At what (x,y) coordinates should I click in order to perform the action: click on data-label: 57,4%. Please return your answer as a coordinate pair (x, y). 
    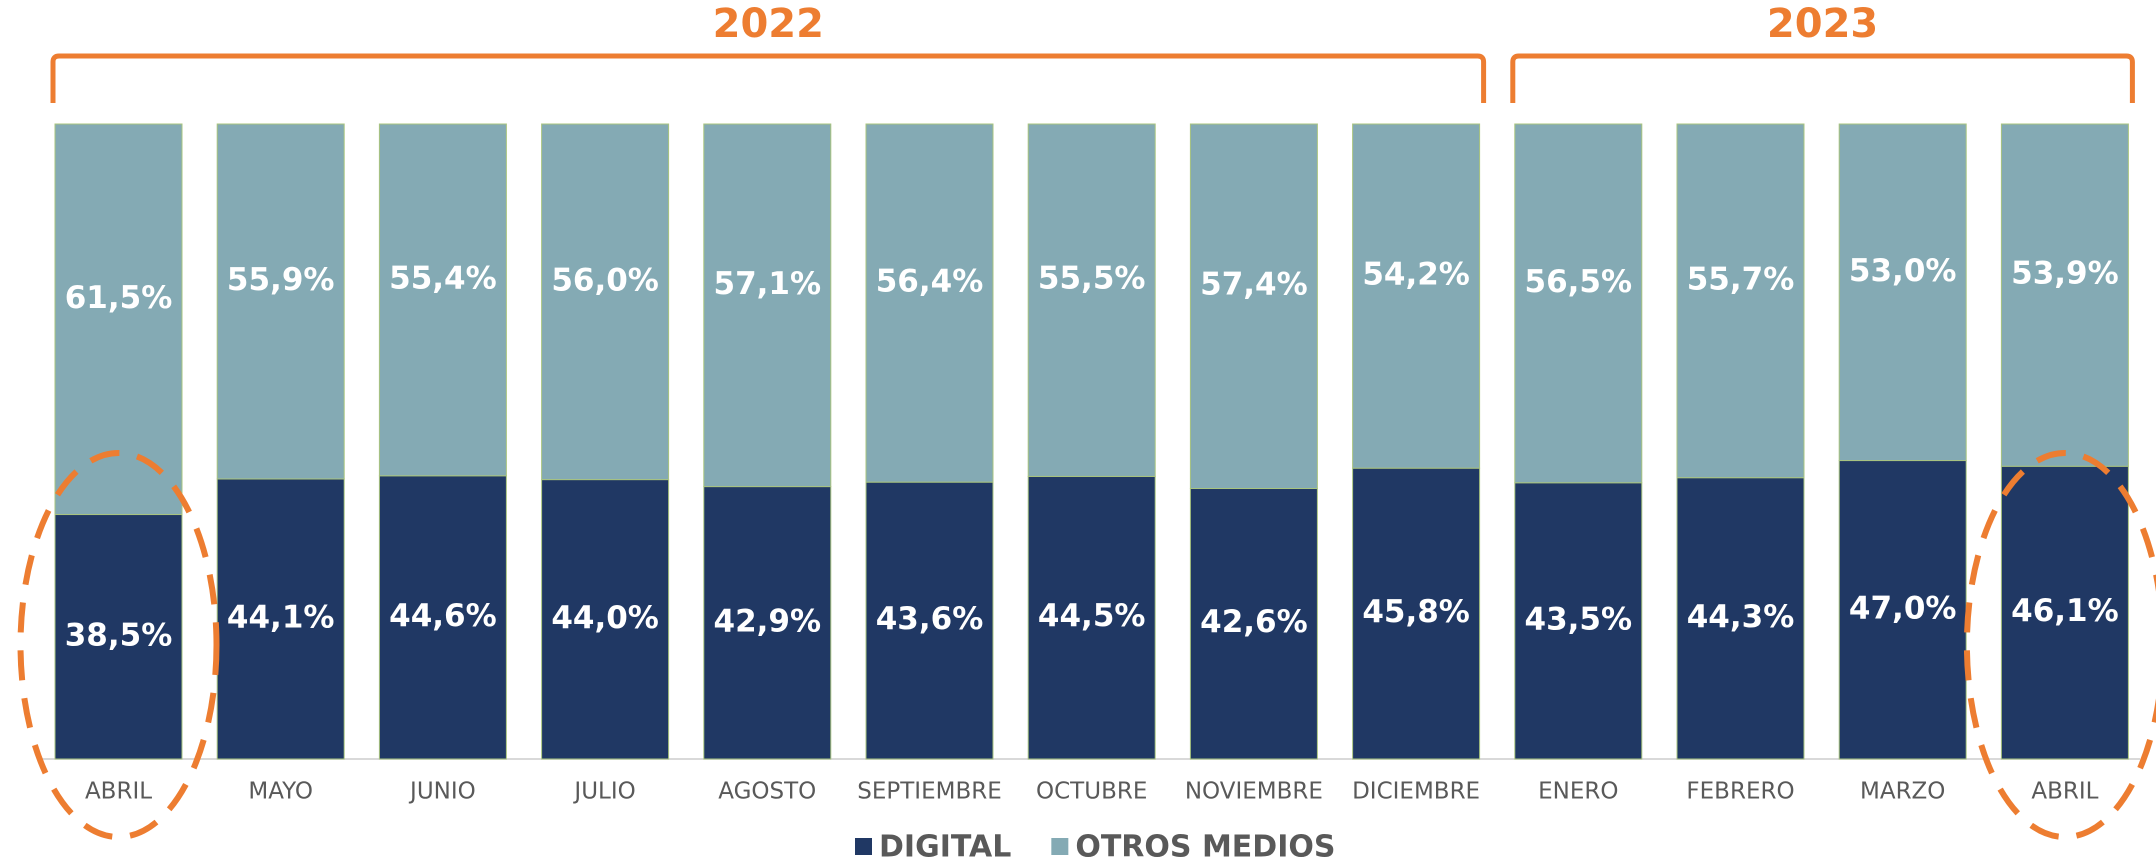
    Looking at the image, I should click on (1254, 285).